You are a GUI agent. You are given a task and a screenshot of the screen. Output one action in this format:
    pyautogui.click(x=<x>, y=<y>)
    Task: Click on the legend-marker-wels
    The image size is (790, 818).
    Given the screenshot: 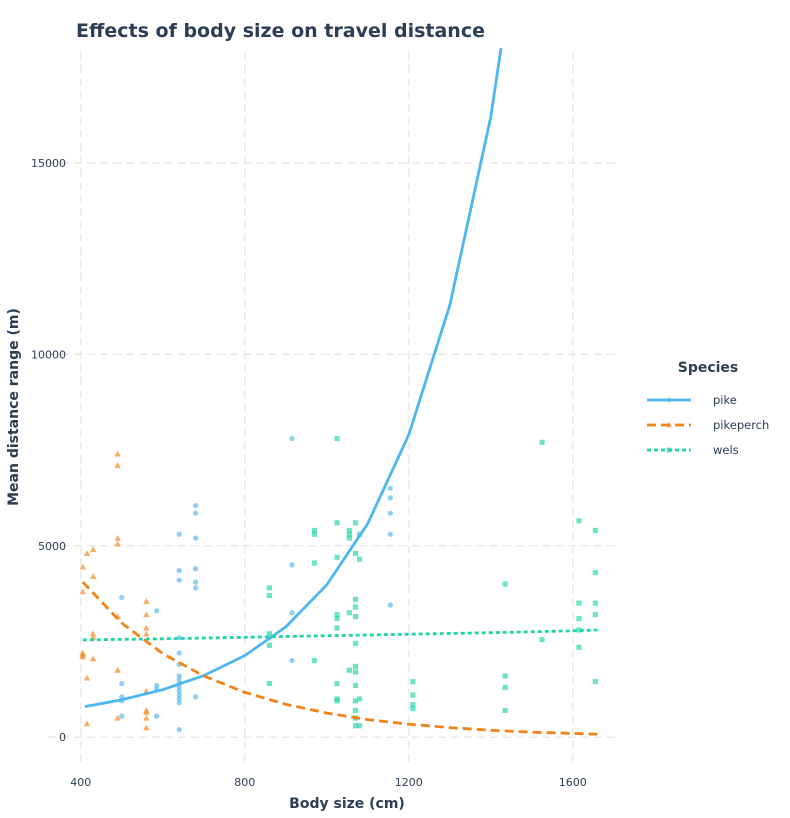 What is the action you would take?
    pyautogui.click(x=669, y=450)
    